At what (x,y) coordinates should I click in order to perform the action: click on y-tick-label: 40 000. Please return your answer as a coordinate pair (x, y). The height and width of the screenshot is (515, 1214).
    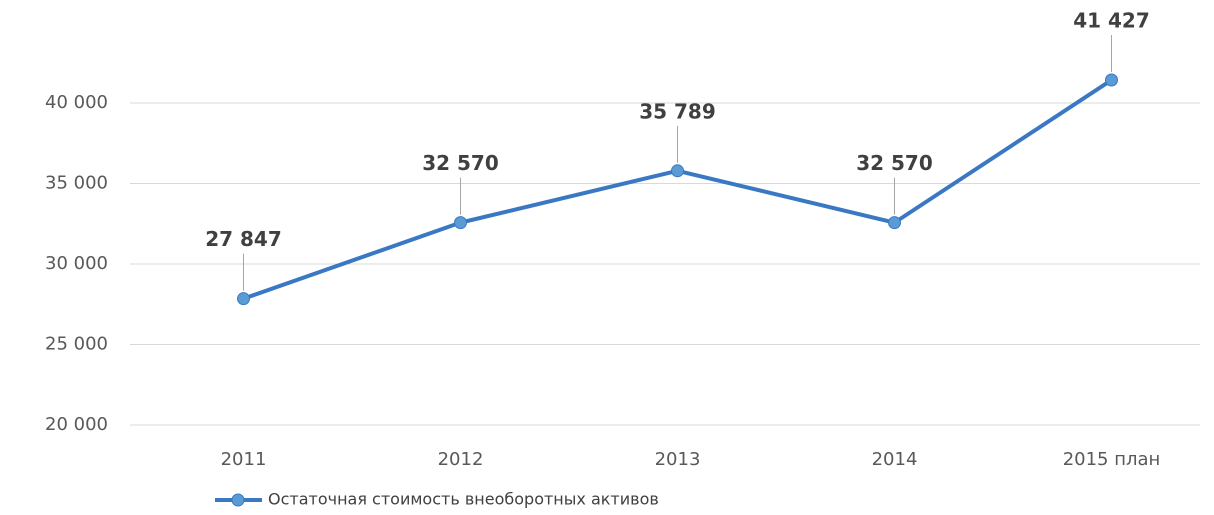
    Looking at the image, I should click on (76, 102).